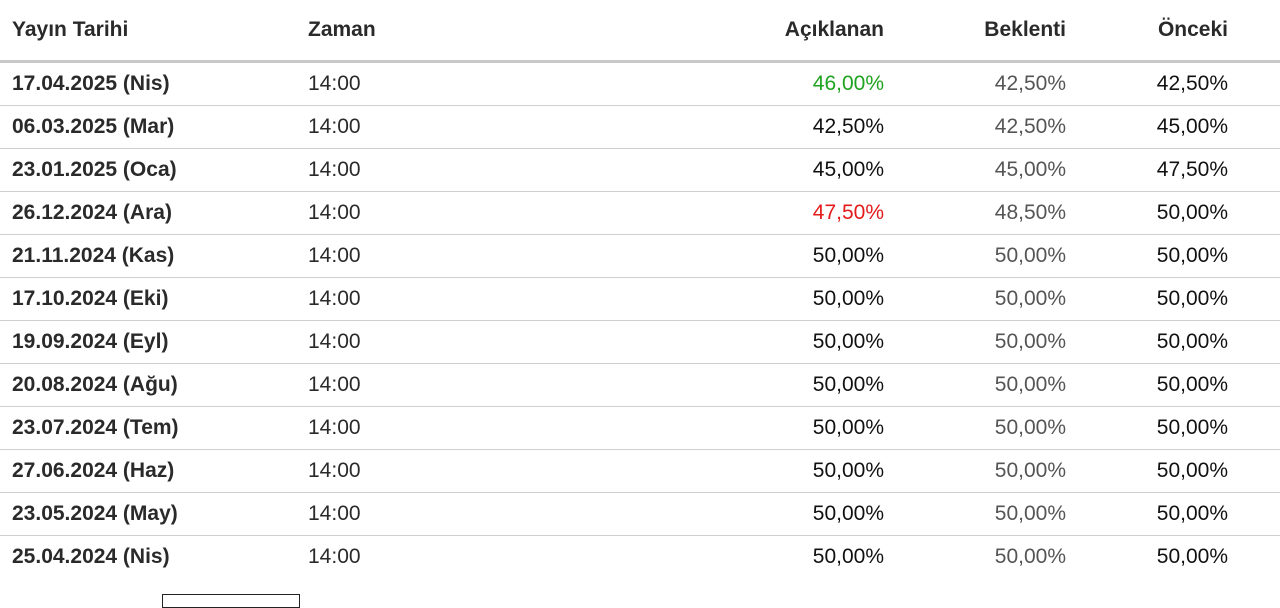  What do you see at coordinates (154, 514) in the screenshot?
I see `row-release-date: 23.05.2024 (May)` at bounding box center [154, 514].